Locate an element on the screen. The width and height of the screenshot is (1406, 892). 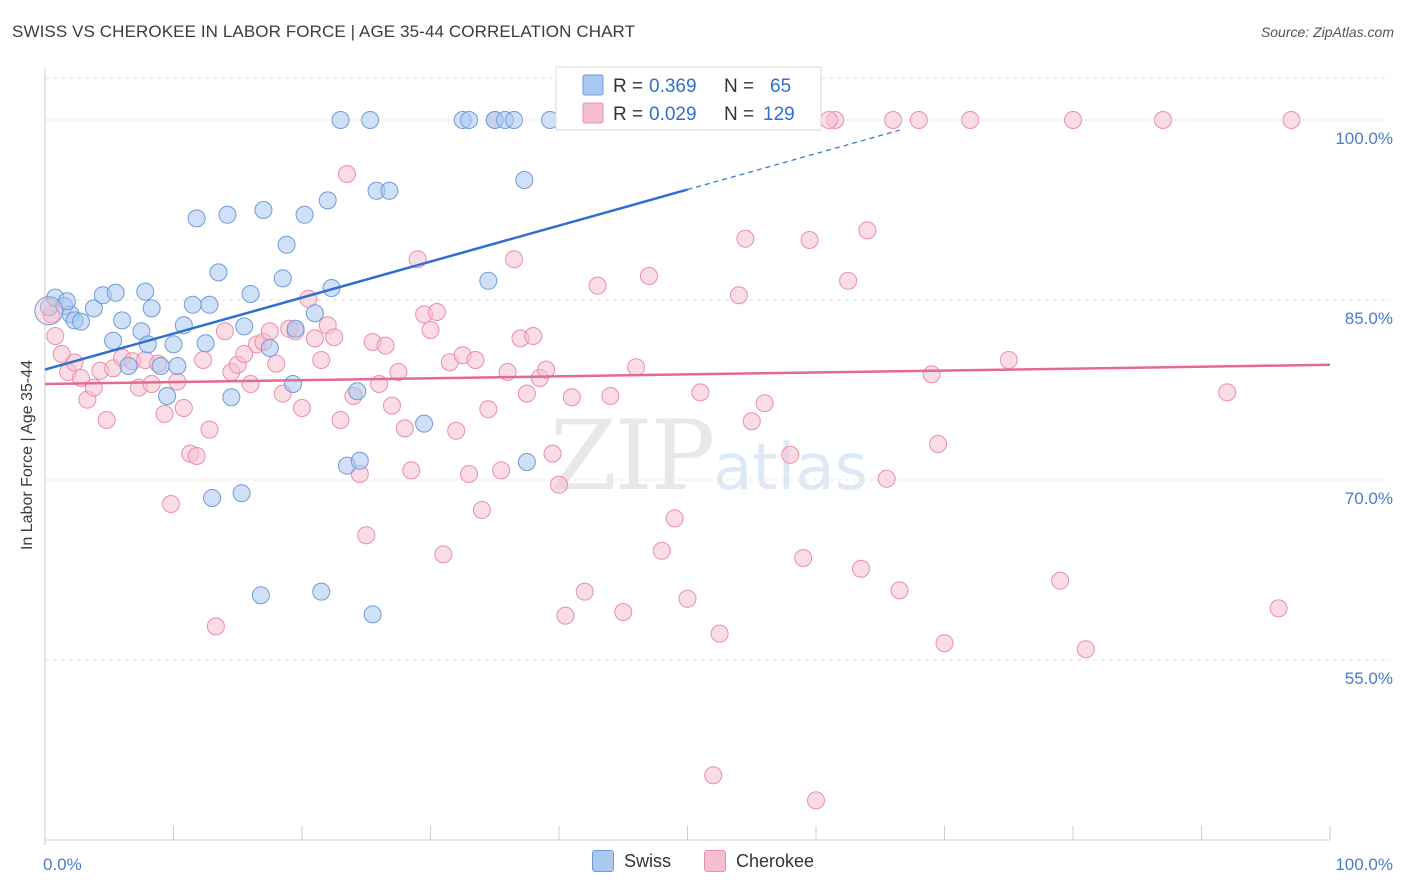
bottom-legend-swiss-label: Swiss is located at coordinates (647, 860).